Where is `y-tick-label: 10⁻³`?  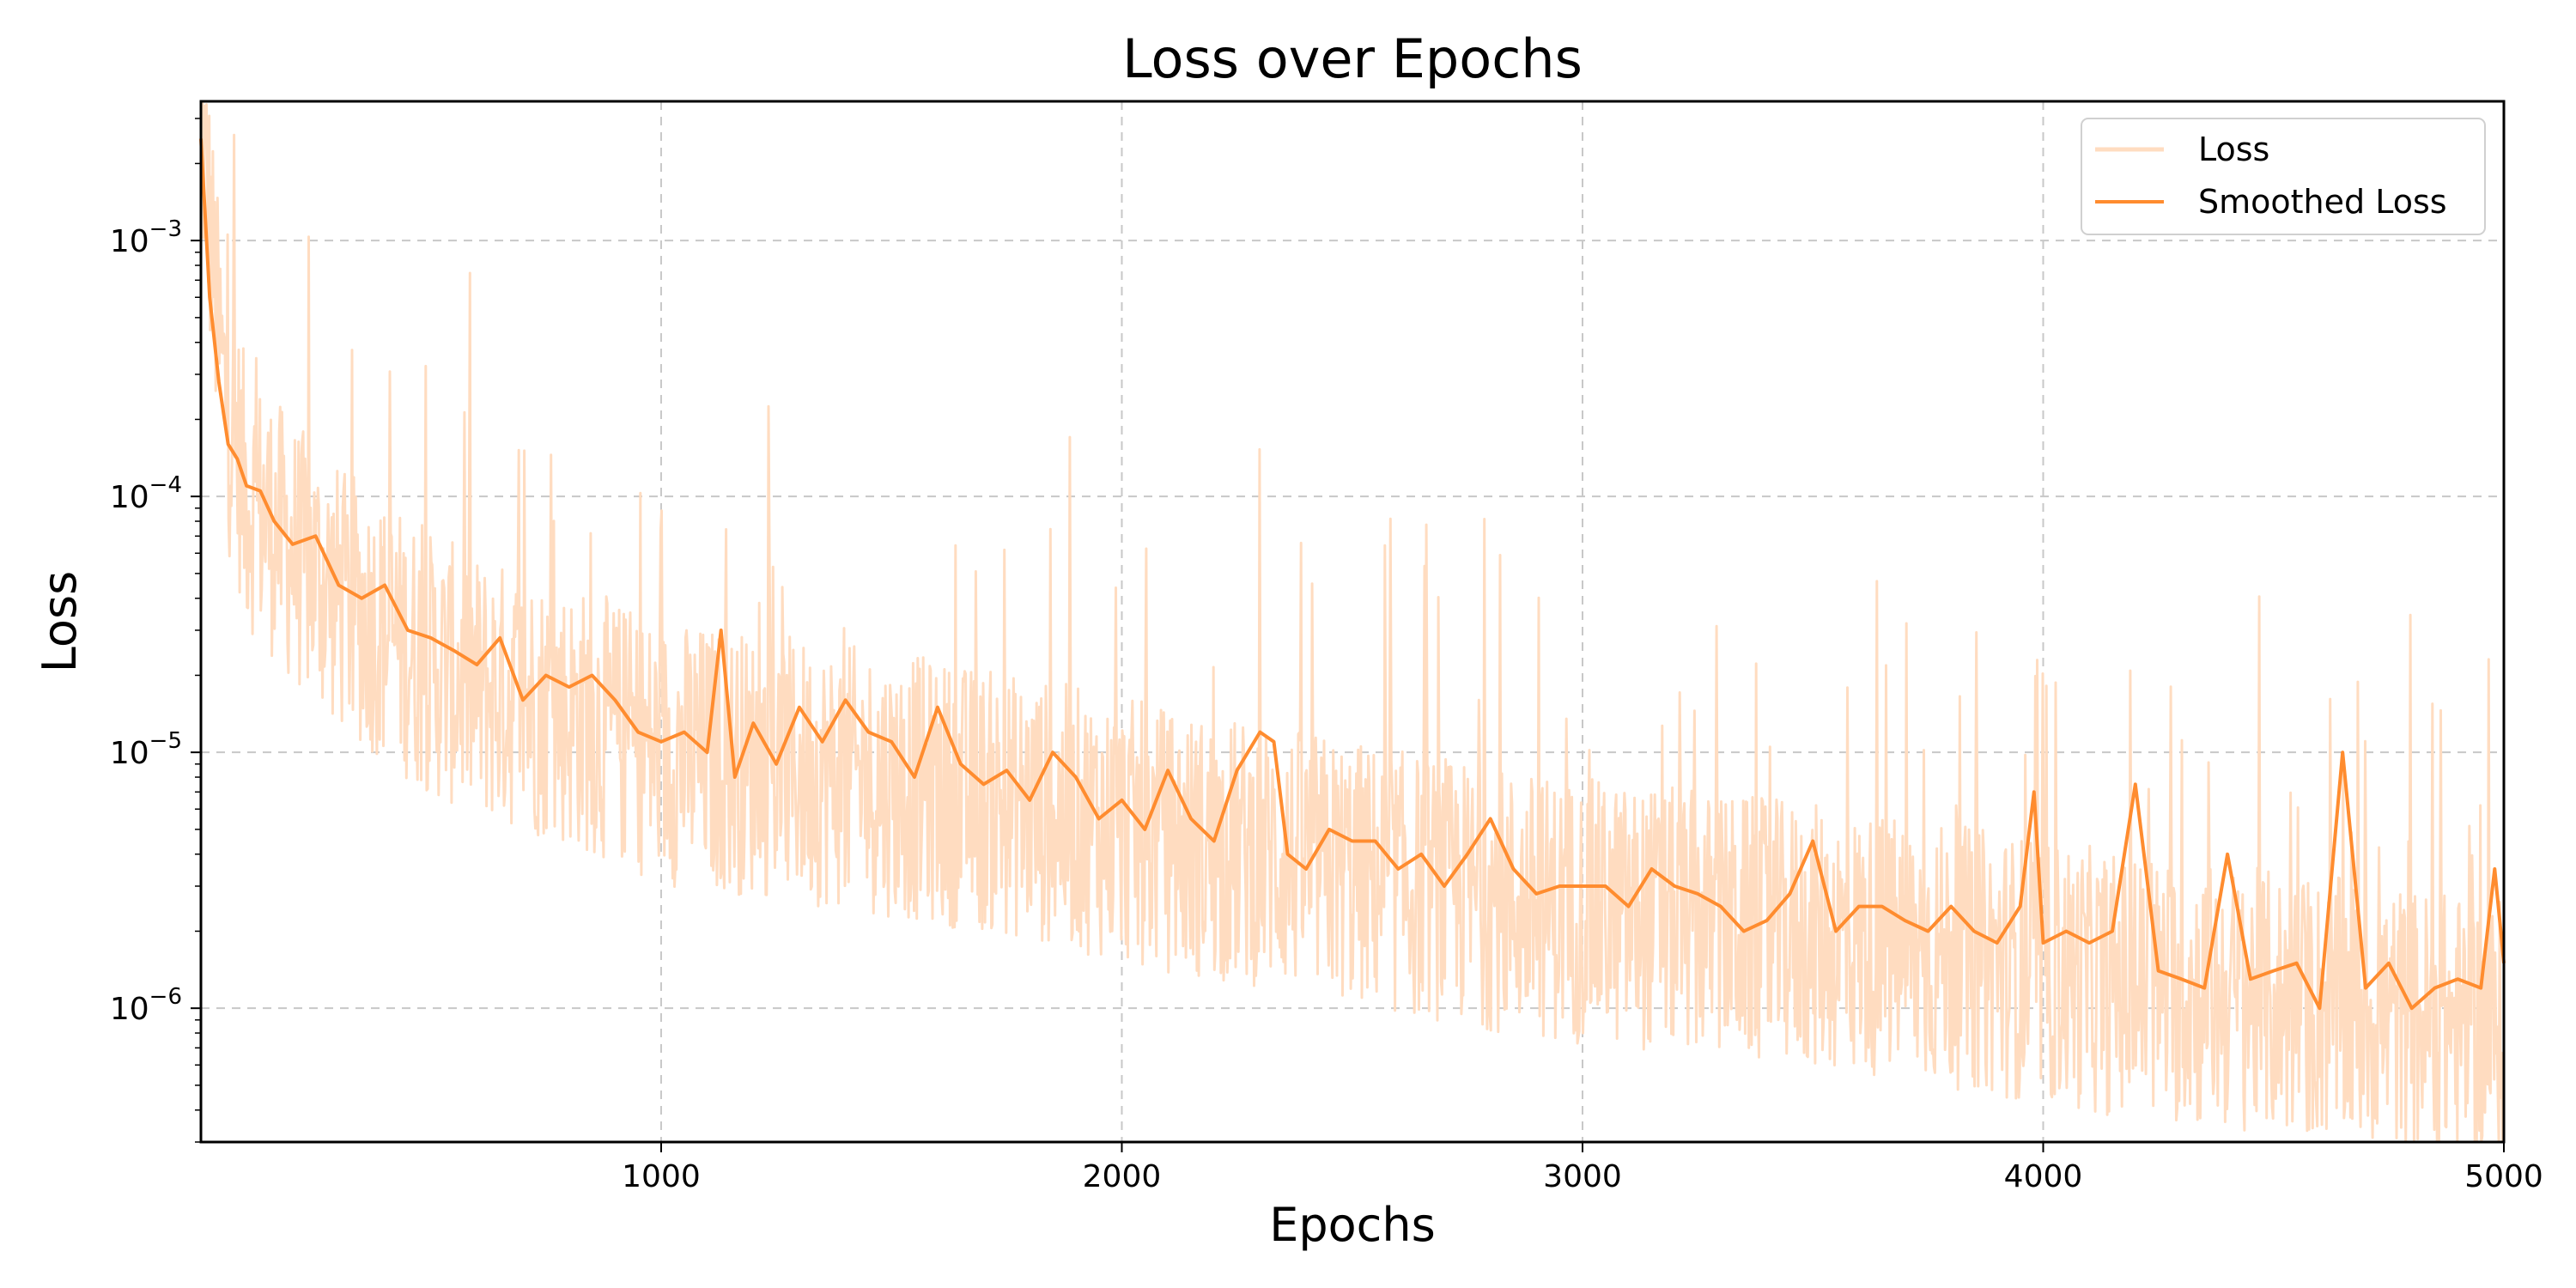
y-tick-label: 10⁻³ is located at coordinates (146, 238).